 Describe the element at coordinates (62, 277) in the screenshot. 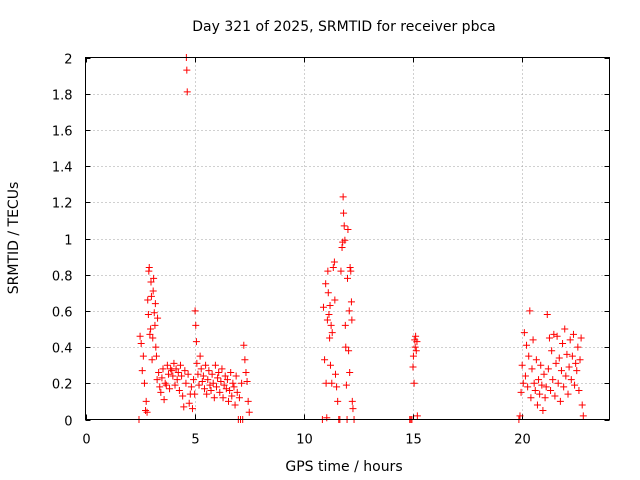

I see `y-tick-label: 0.8` at that location.